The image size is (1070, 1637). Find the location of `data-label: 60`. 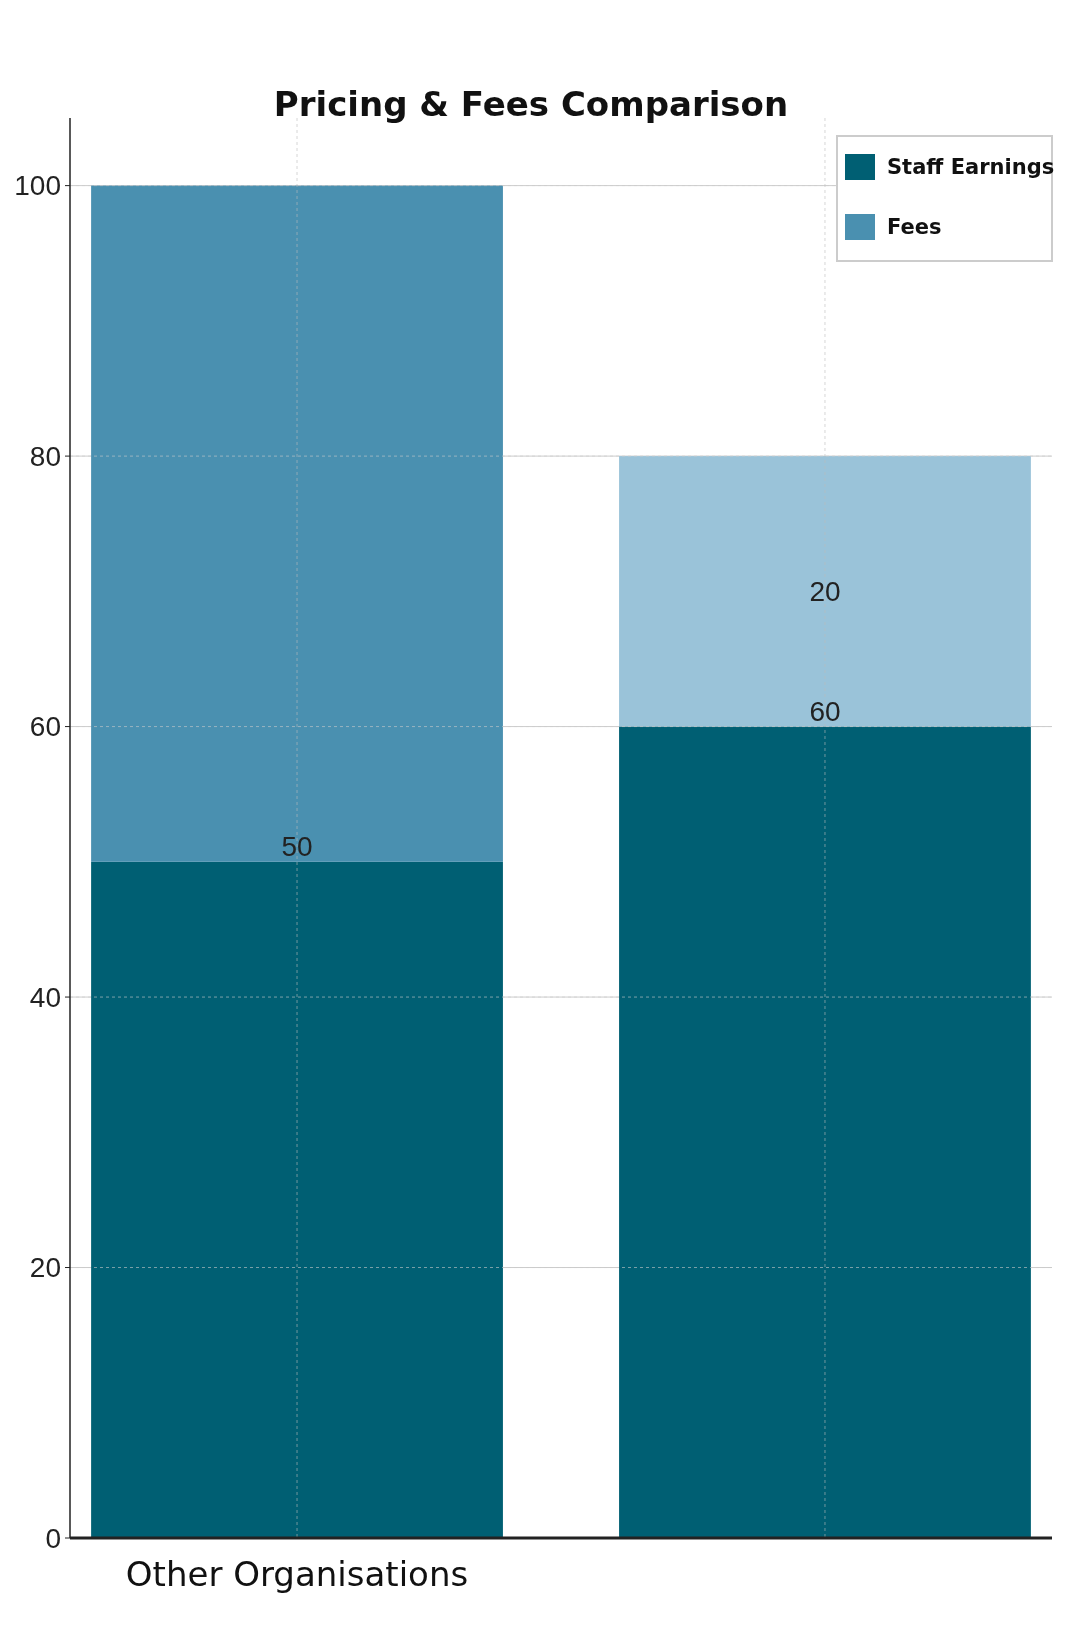

data-label: 60 is located at coordinates (825, 711).